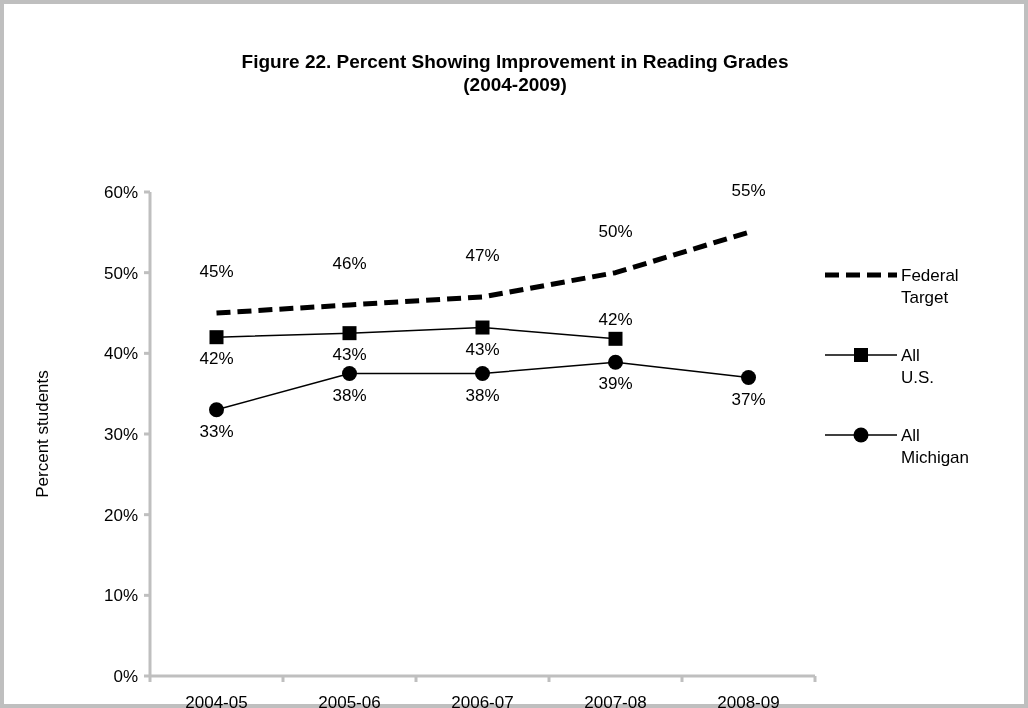 The height and width of the screenshot is (708, 1028). What do you see at coordinates (918, 366) in the screenshot?
I see `legend-label: All U.S.` at bounding box center [918, 366].